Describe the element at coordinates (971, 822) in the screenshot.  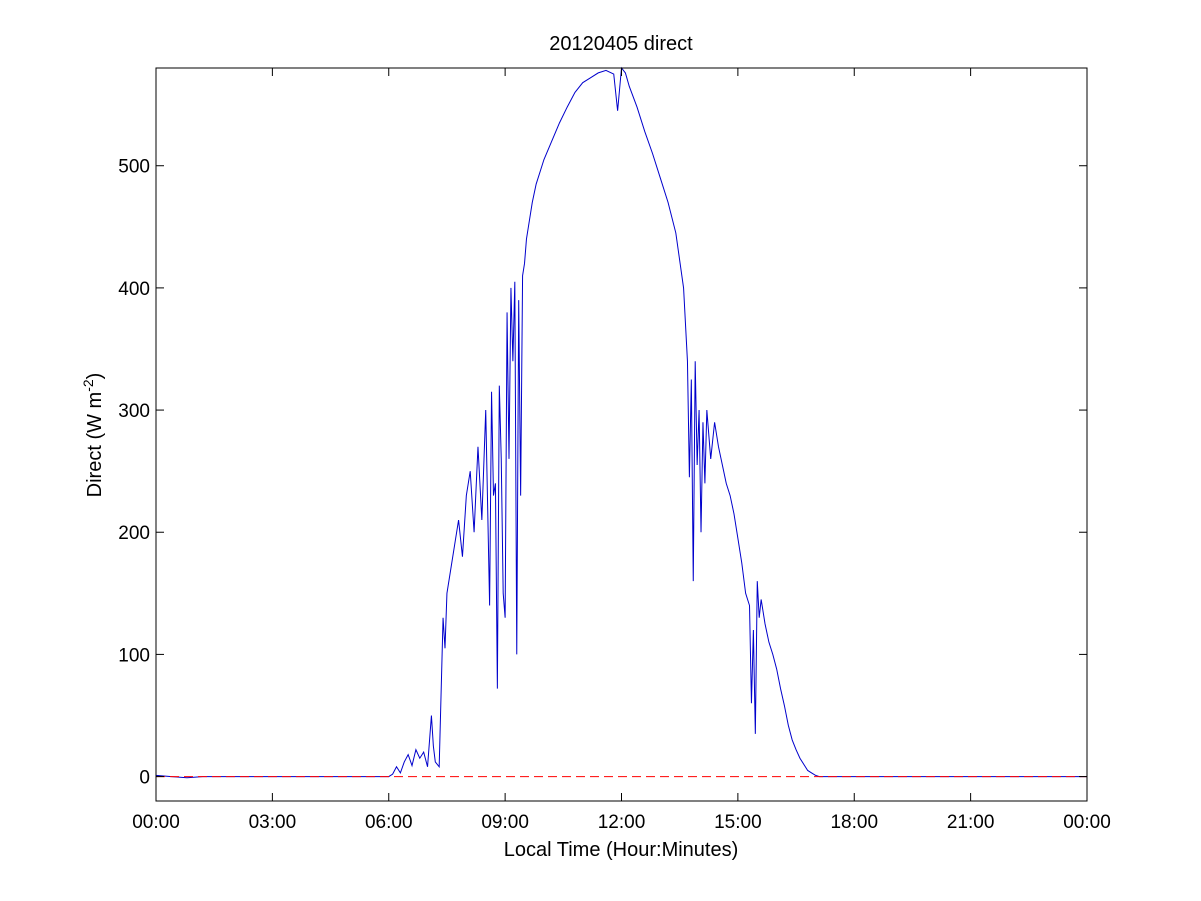
I see `x-tick-label: 21:00` at that location.